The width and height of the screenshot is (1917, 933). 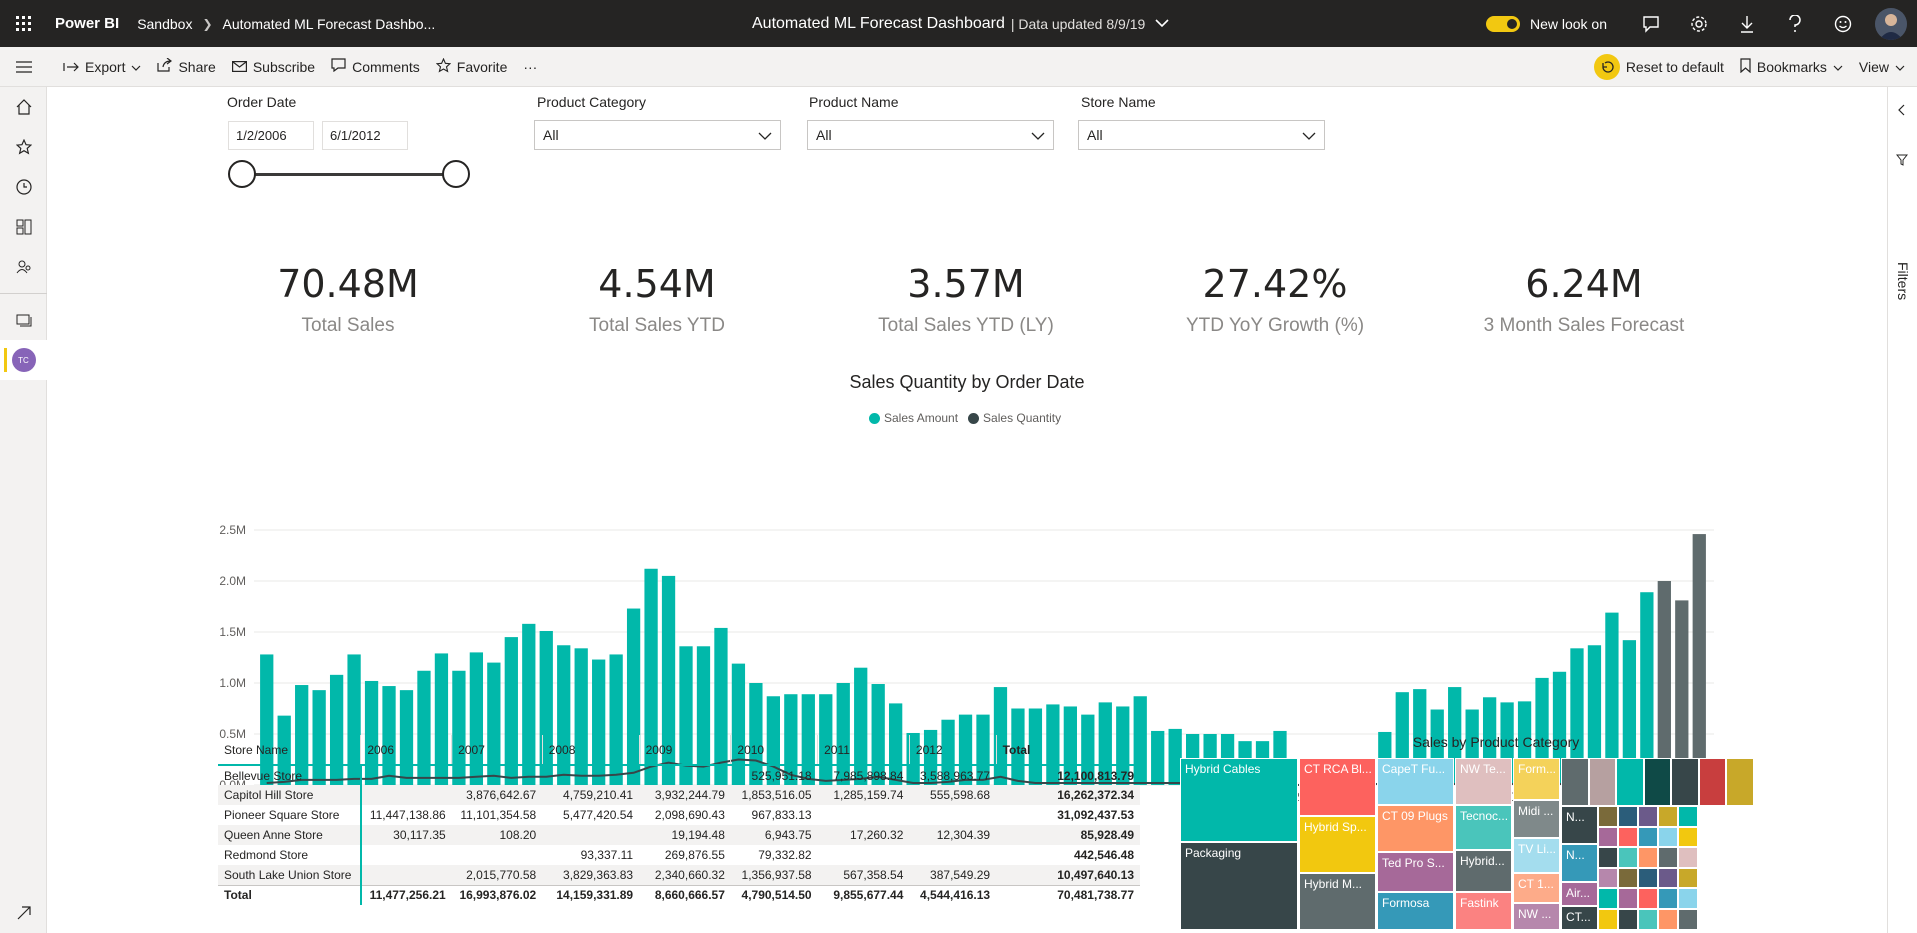 What do you see at coordinates (1502, 23) in the screenshot?
I see `new-look-toggle` at bounding box center [1502, 23].